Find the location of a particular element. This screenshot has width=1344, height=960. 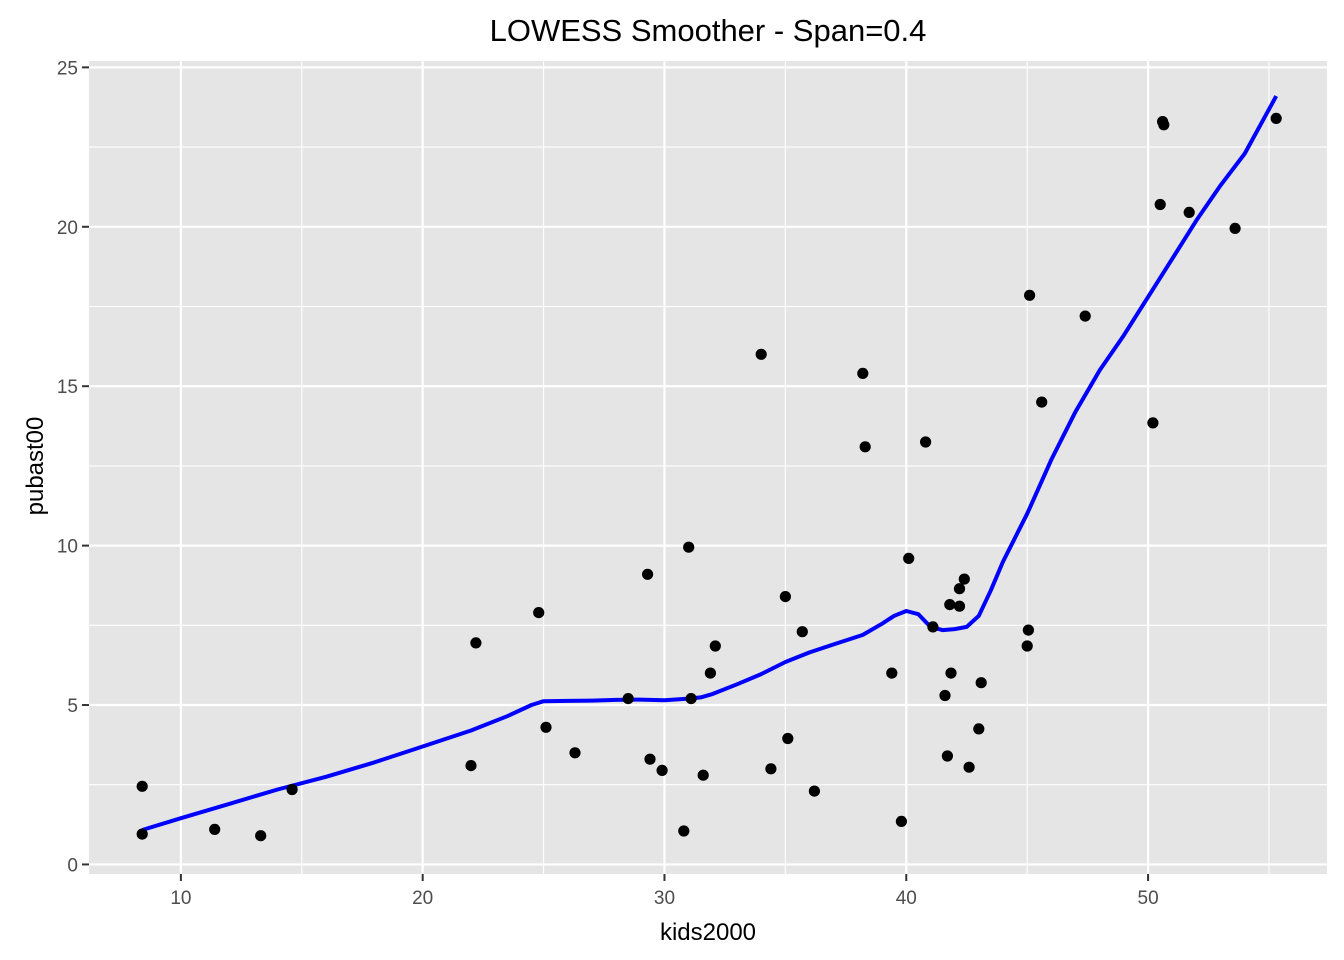

y-tick-label: 5 is located at coordinates (72, 706).